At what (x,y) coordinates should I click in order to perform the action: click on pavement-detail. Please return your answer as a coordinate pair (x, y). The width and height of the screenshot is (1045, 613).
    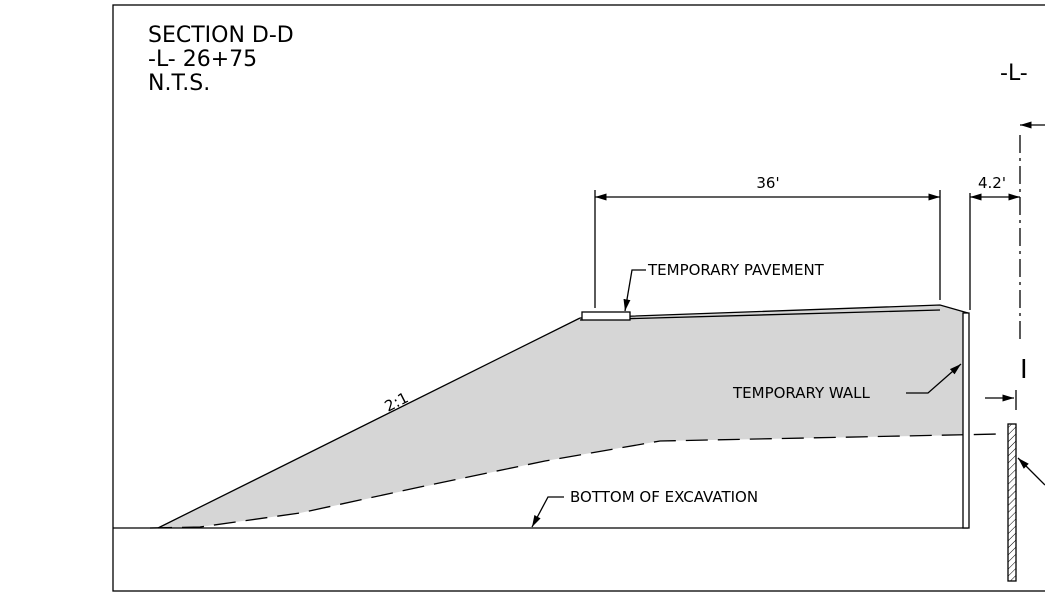
    Looking at the image, I should click on (606, 316).